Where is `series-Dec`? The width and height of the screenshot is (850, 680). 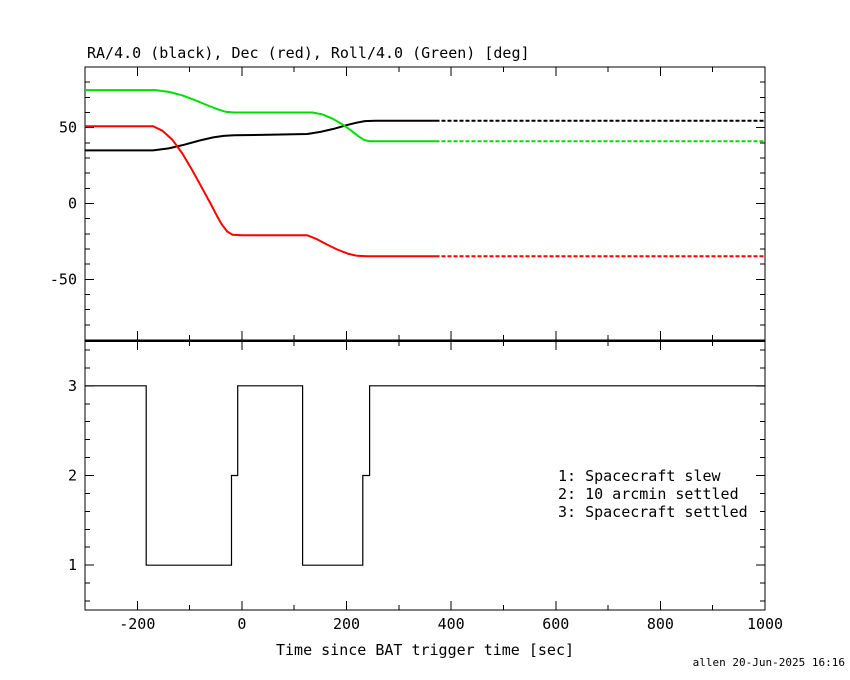
series-Dec is located at coordinates (260, 191).